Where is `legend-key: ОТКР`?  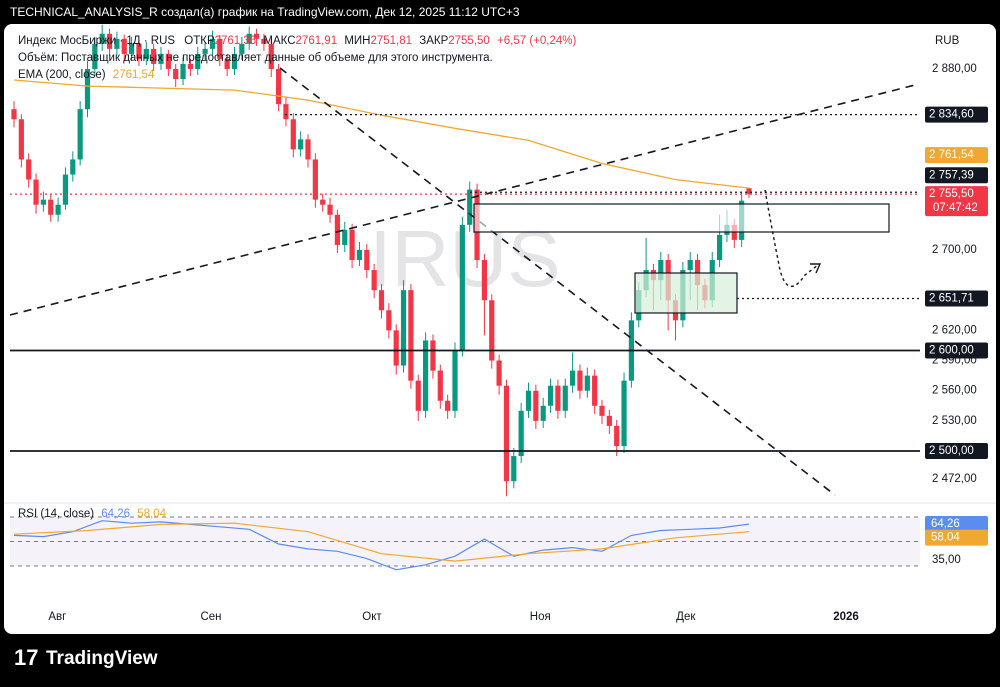
legend-key: ОТКР is located at coordinates (199, 41).